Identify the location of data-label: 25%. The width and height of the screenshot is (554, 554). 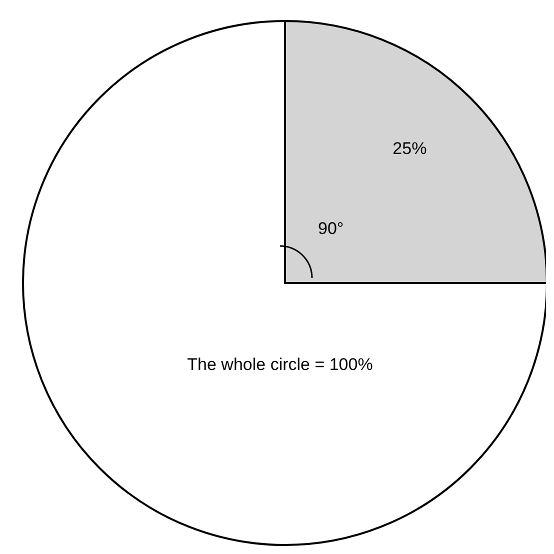
(409, 148).